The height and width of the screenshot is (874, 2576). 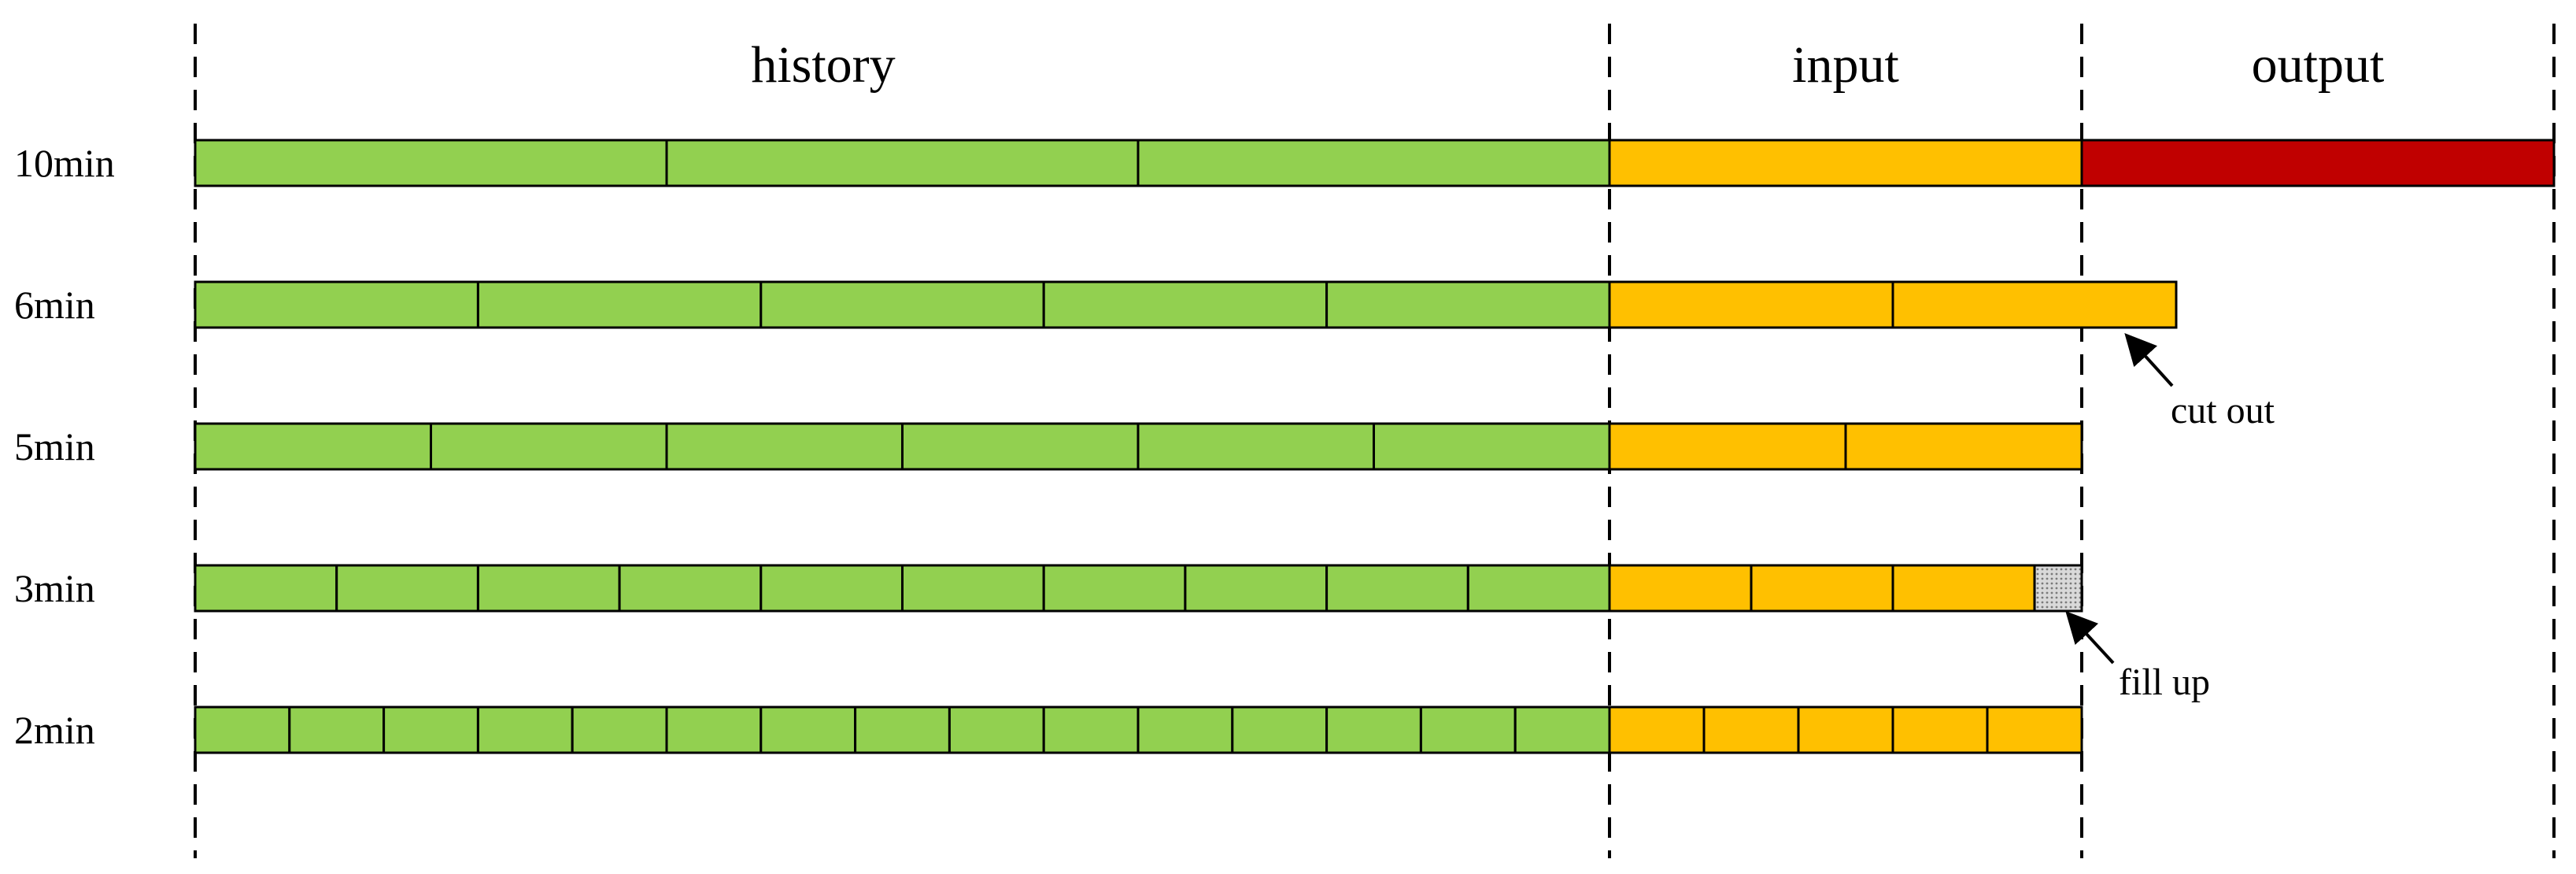 I want to click on row-2min: 2min, so click(x=1048, y=729).